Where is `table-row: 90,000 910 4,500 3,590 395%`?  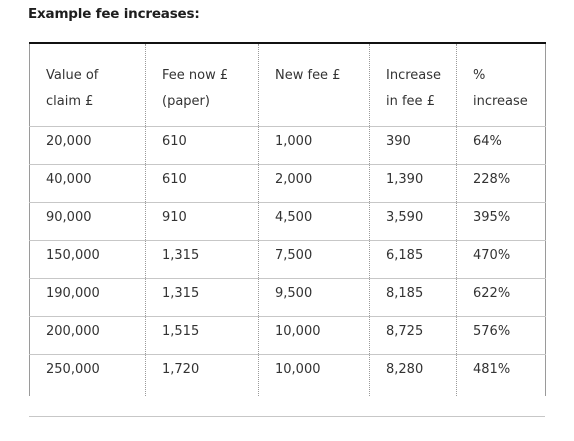
table-row: 90,000 910 4,500 3,590 395% is located at coordinates (287, 221).